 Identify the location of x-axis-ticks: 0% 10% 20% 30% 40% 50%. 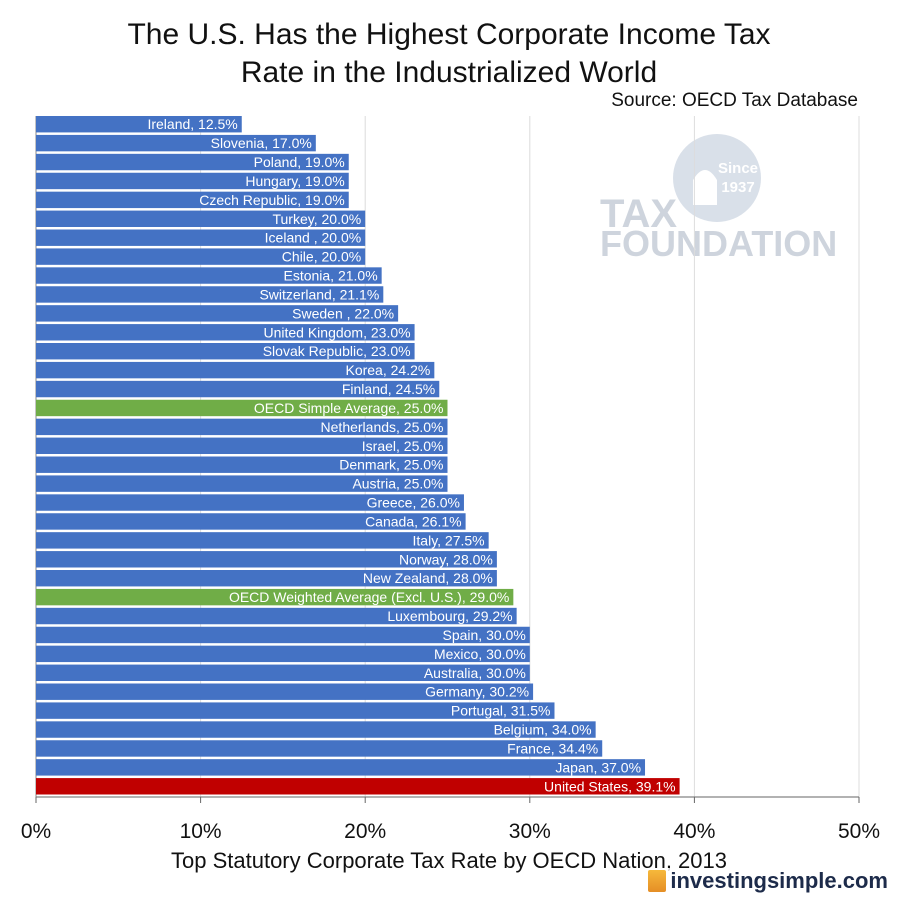
(450, 819).